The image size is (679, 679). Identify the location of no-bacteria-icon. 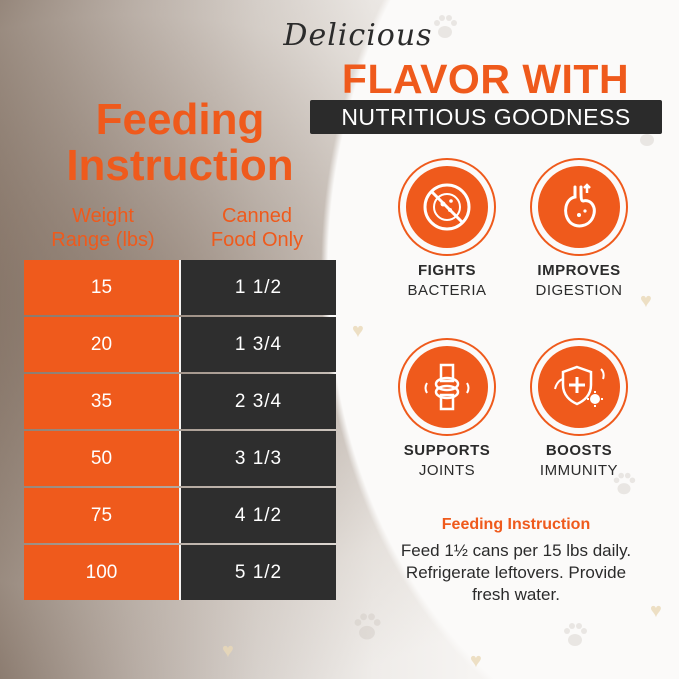
(447, 207).